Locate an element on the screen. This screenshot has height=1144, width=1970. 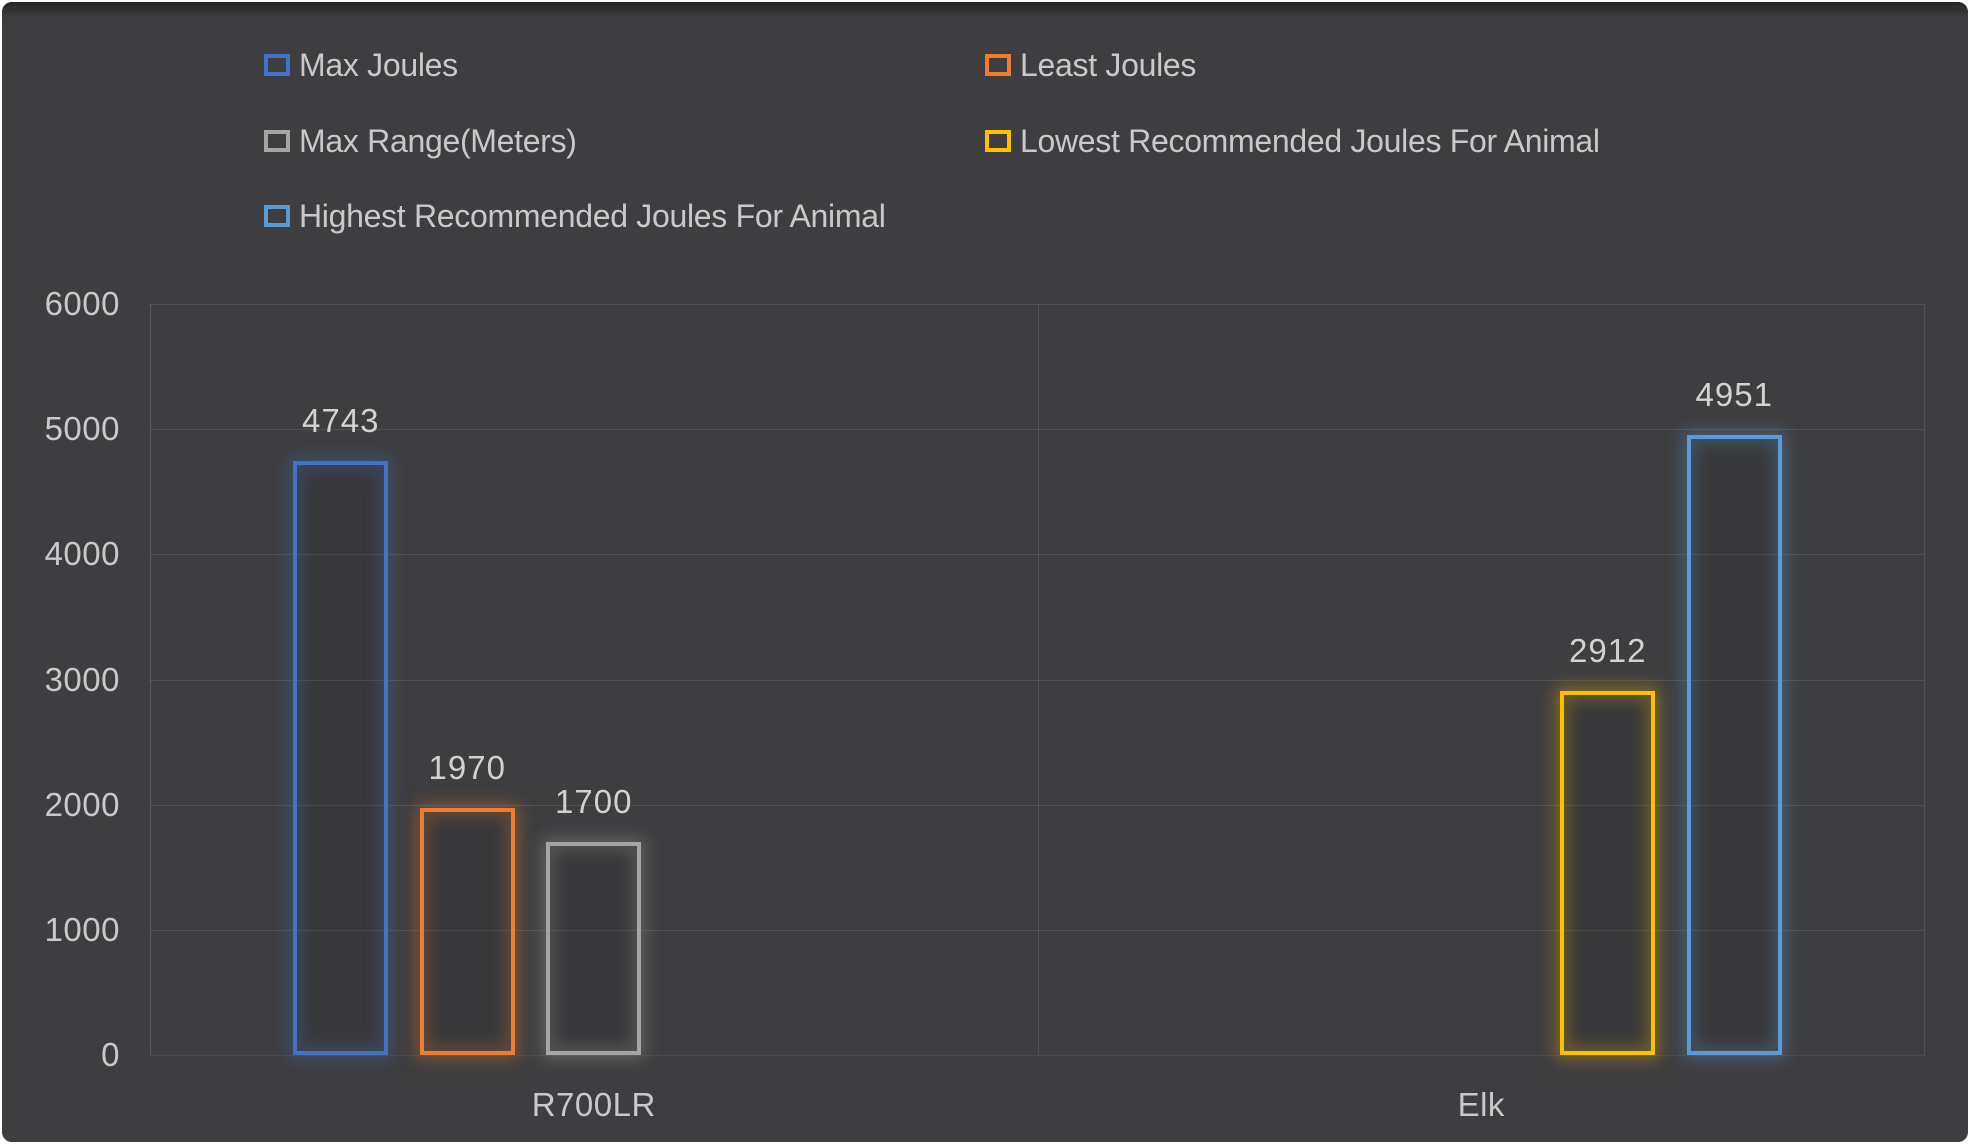
y-axis-tick-label: 0 is located at coordinates (110, 1054).